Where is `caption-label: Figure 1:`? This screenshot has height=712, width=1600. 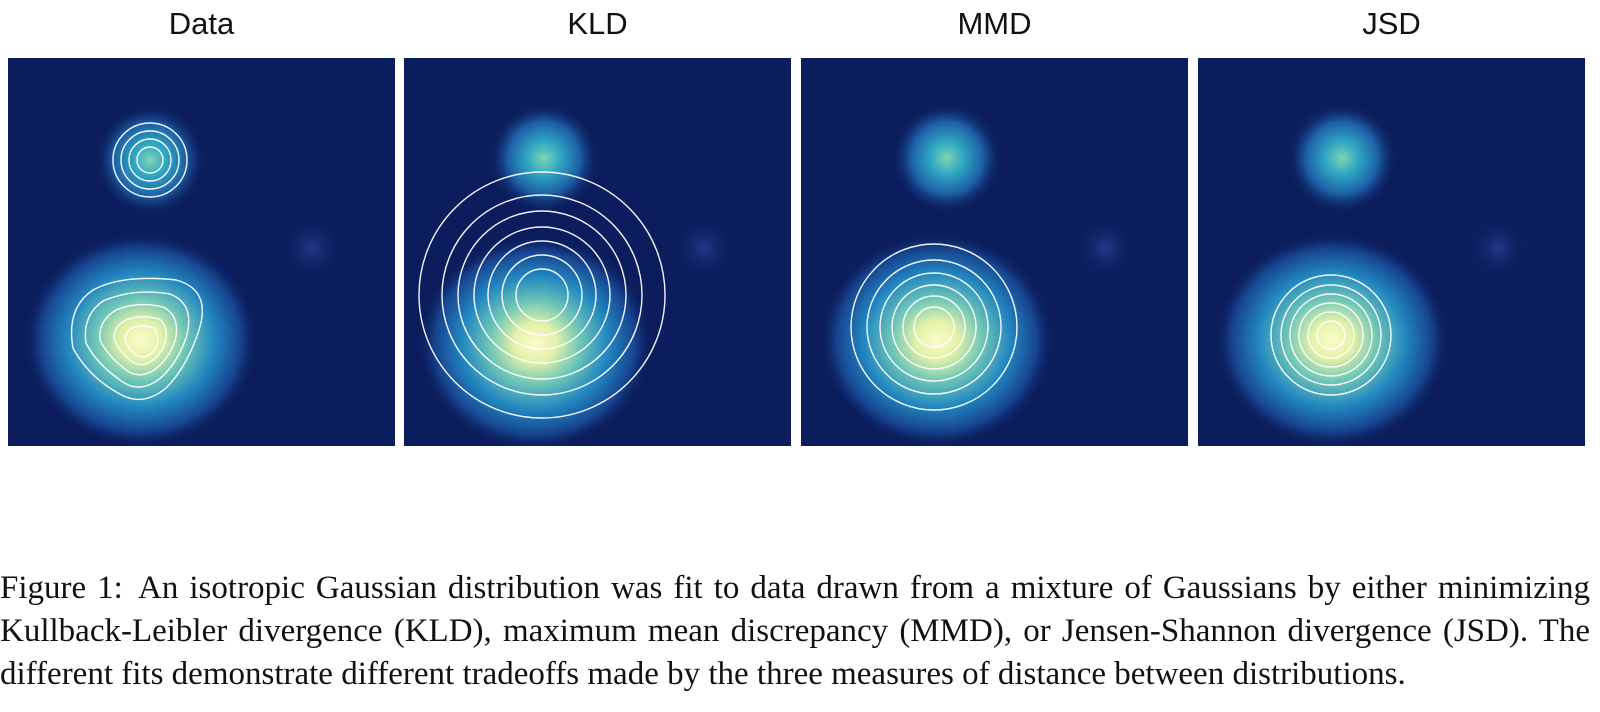
caption-label: Figure 1: is located at coordinates (61, 588).